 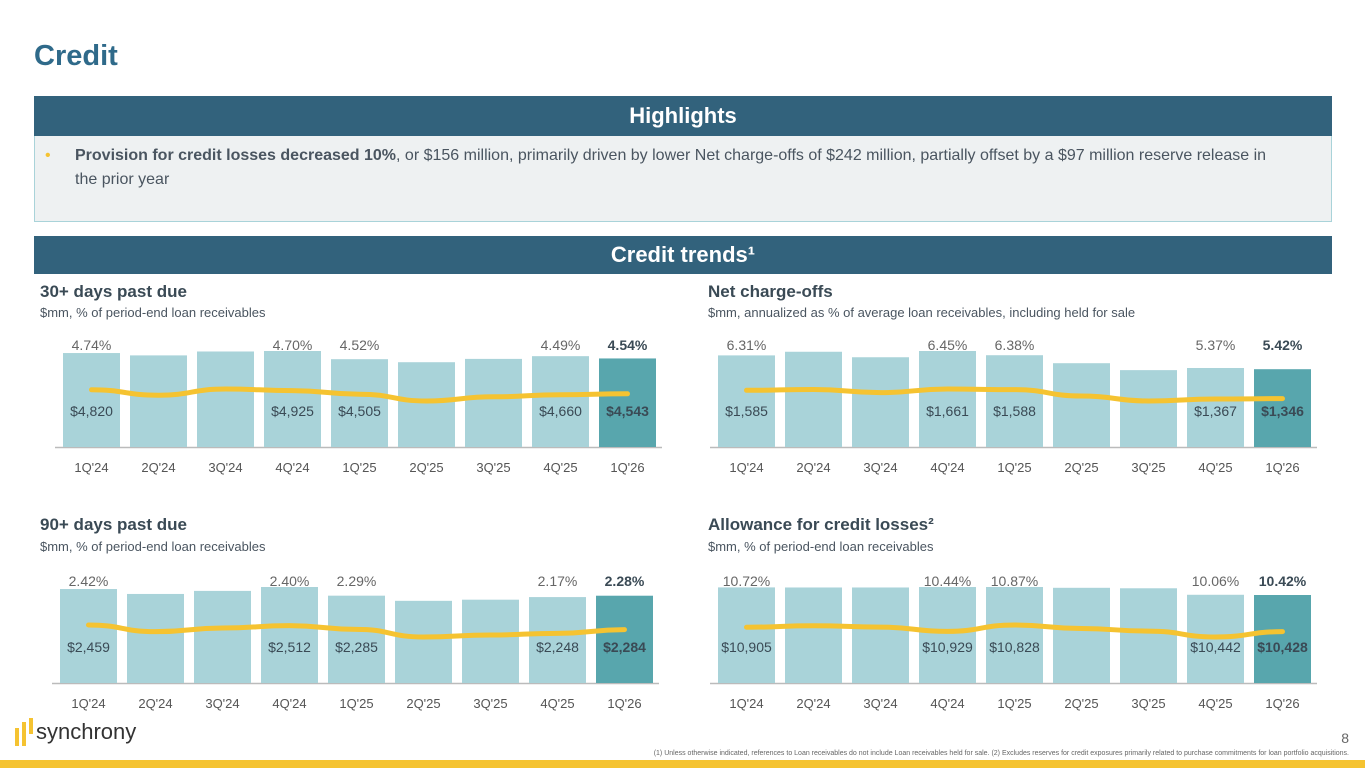 What do you see at coordinates (558, 581) in the screenshot?
I see `rate-label: 2.17%` at bounding box center [558, 581].